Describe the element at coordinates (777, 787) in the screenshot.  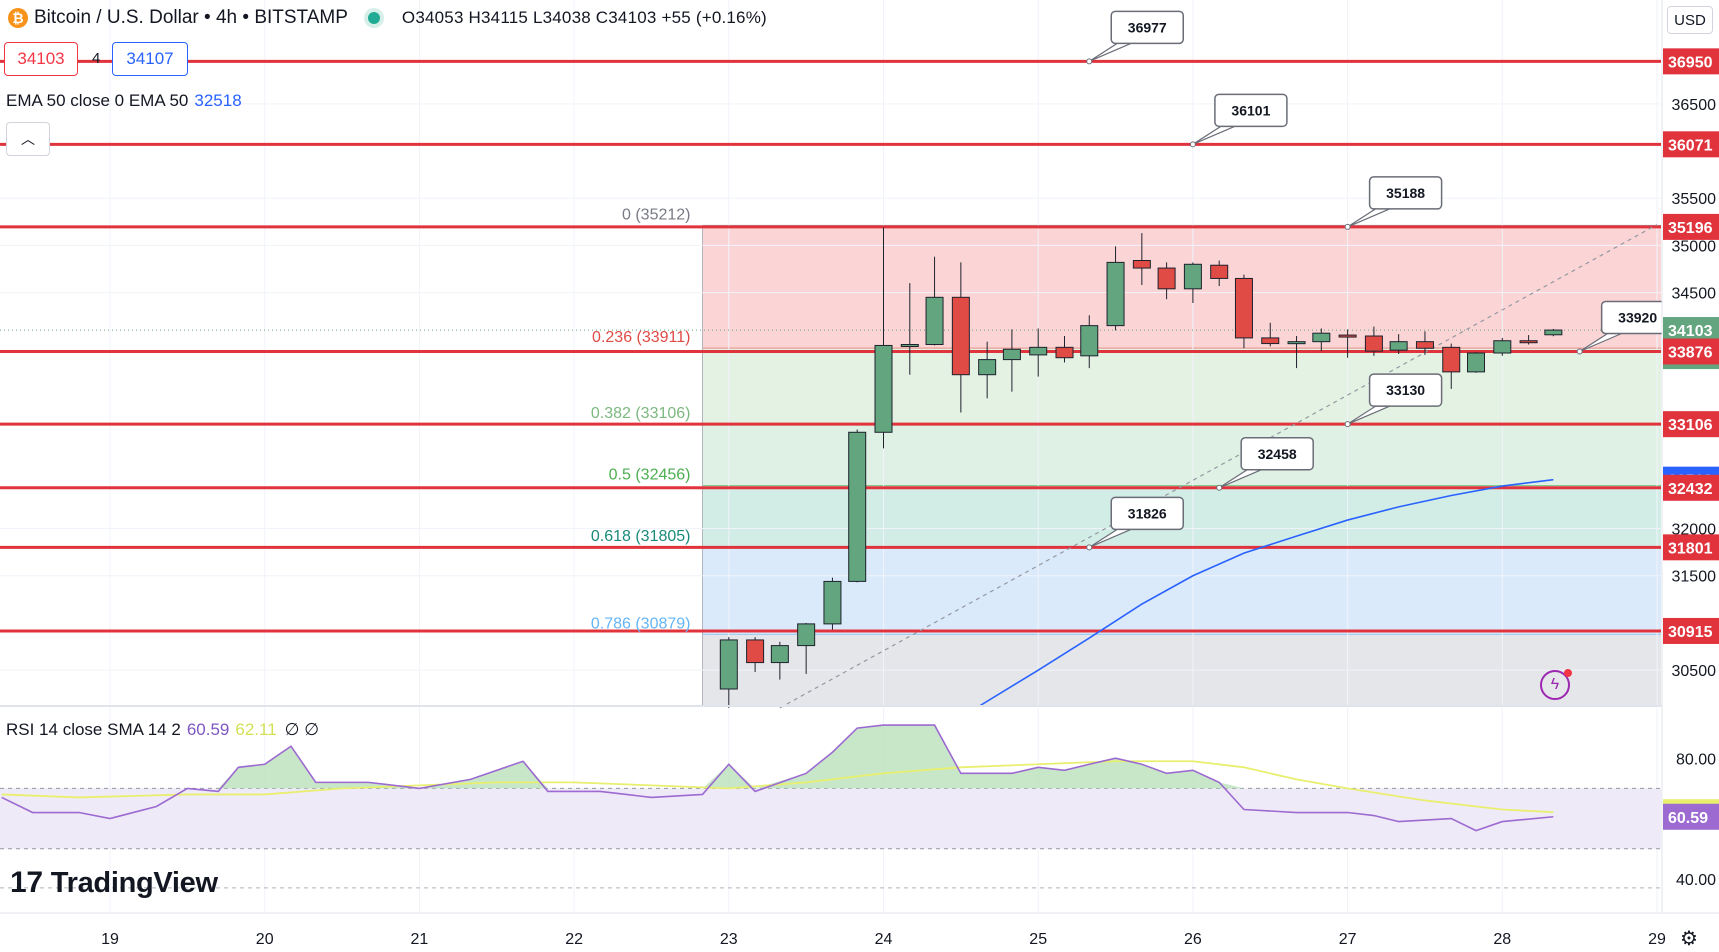
I see `rsi-sma-line` at that location.